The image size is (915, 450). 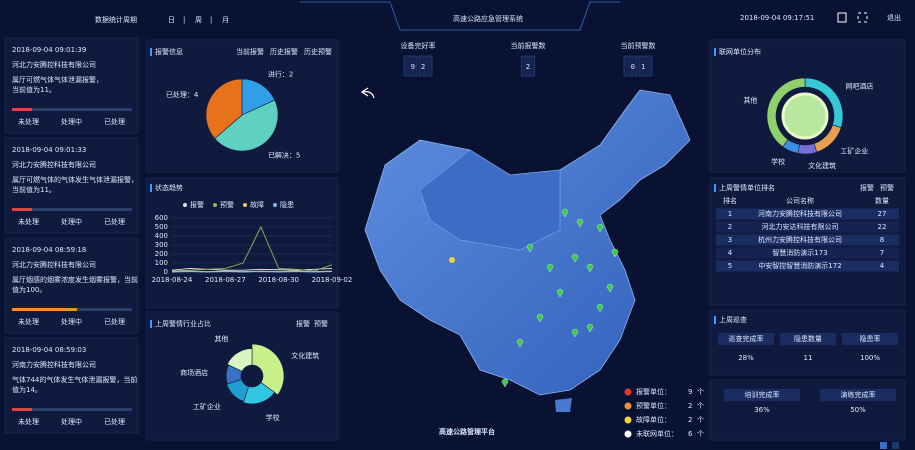 What do you see at coordinates (252, 248) in the screenshot?
I see `series-line` at bounding box center [252, 248].